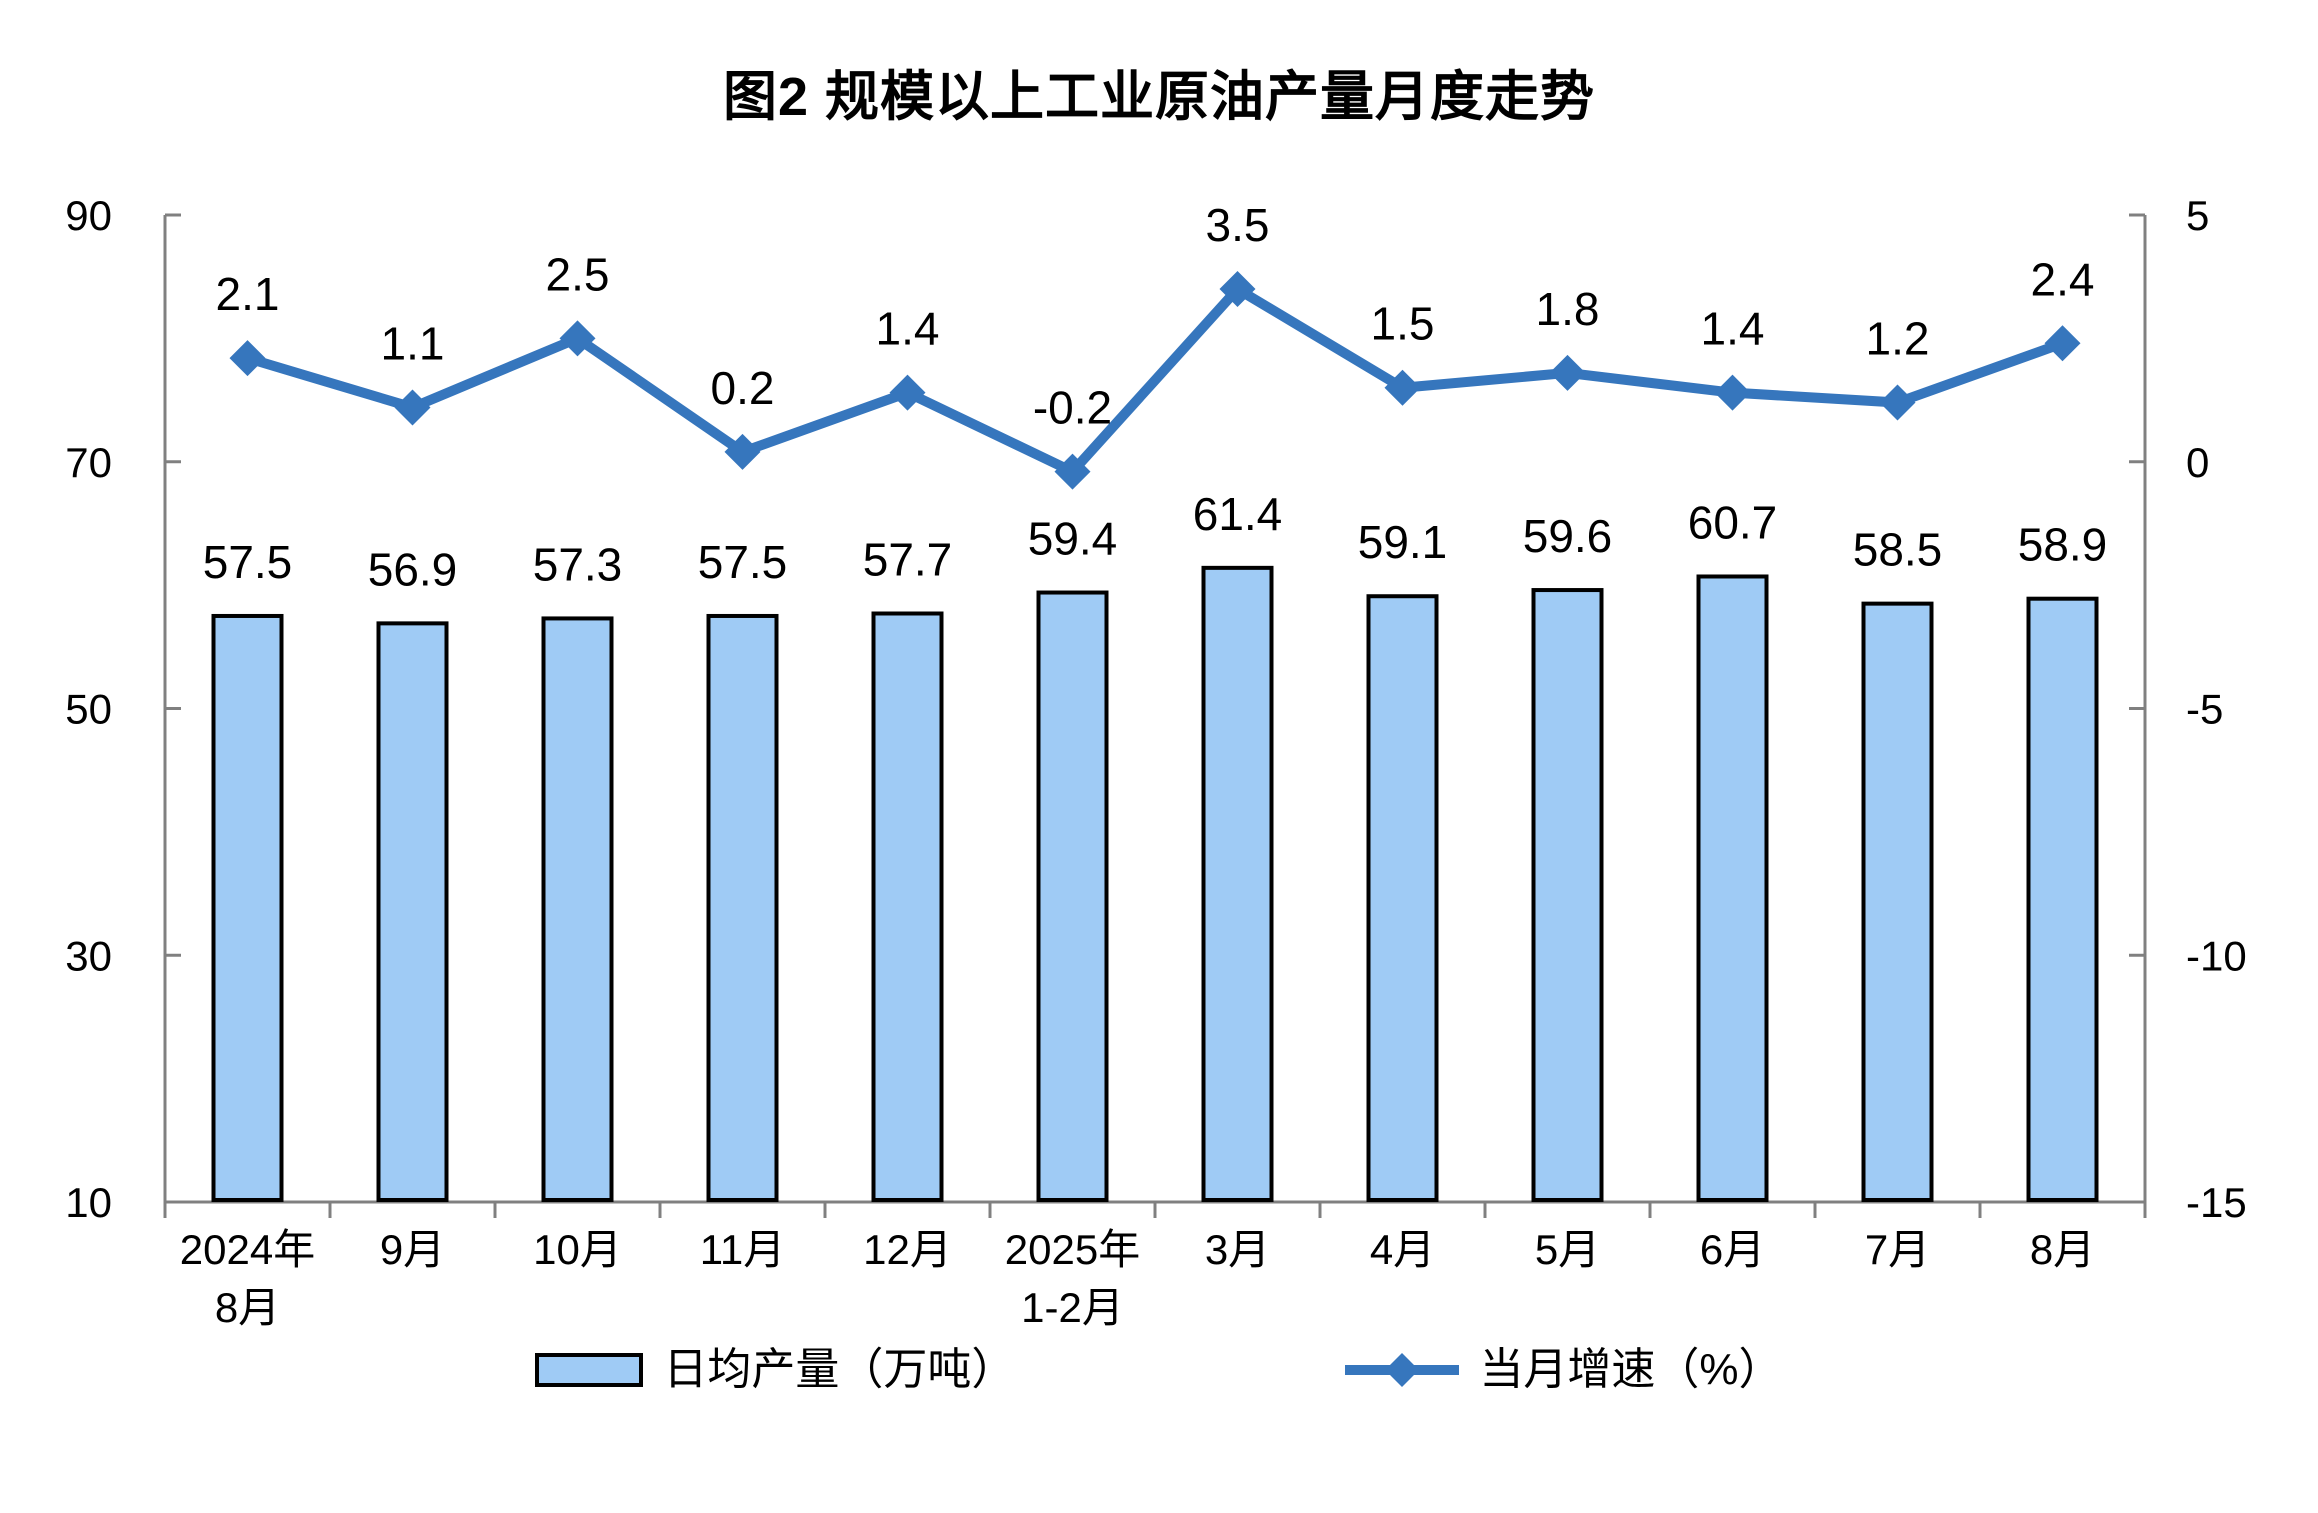 The width and height of the screenshot is (2318, 1513). What do you see at coordinates (1898, 550) in the screenshot?
I see `bar-value-label: 58.5` at bounding box center [1898, 550].